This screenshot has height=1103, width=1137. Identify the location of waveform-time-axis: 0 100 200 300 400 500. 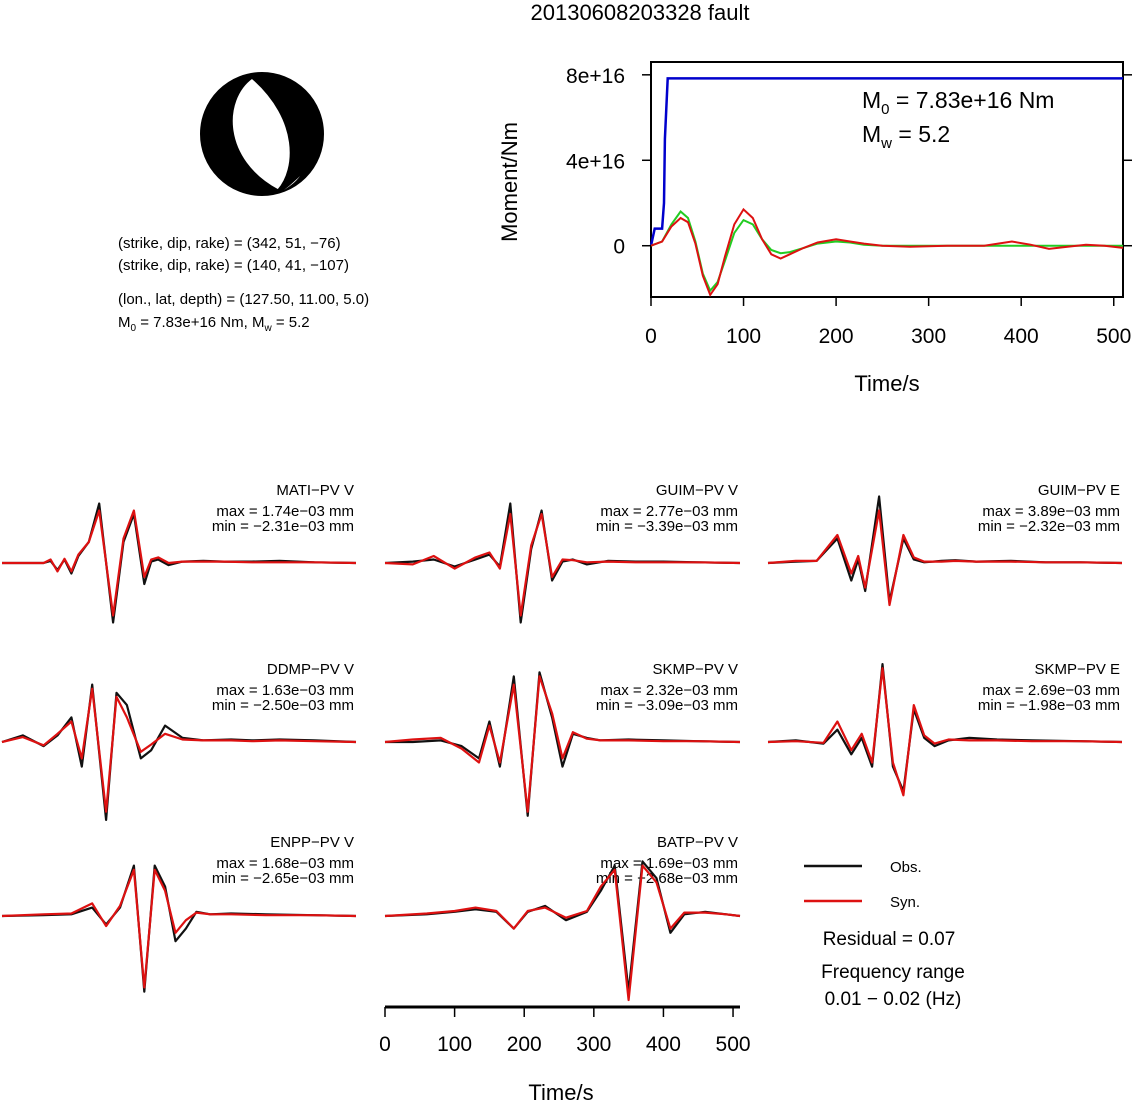
(565, 1030).